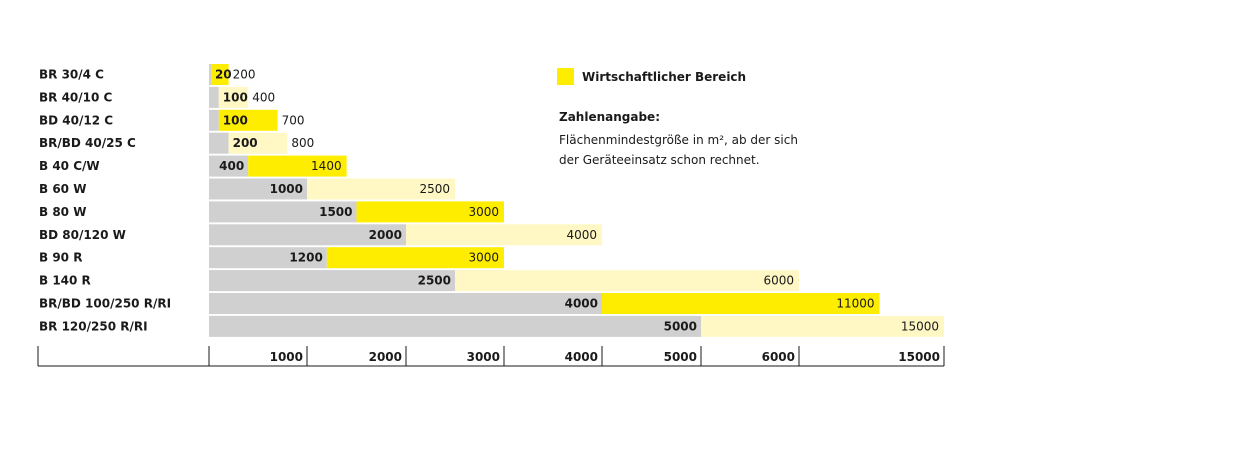 The height and width of the screenshot is (456, 1260). Describe the element at coordinates (434, 189) in the screenshot. I see `max-label: 2500` at that location.